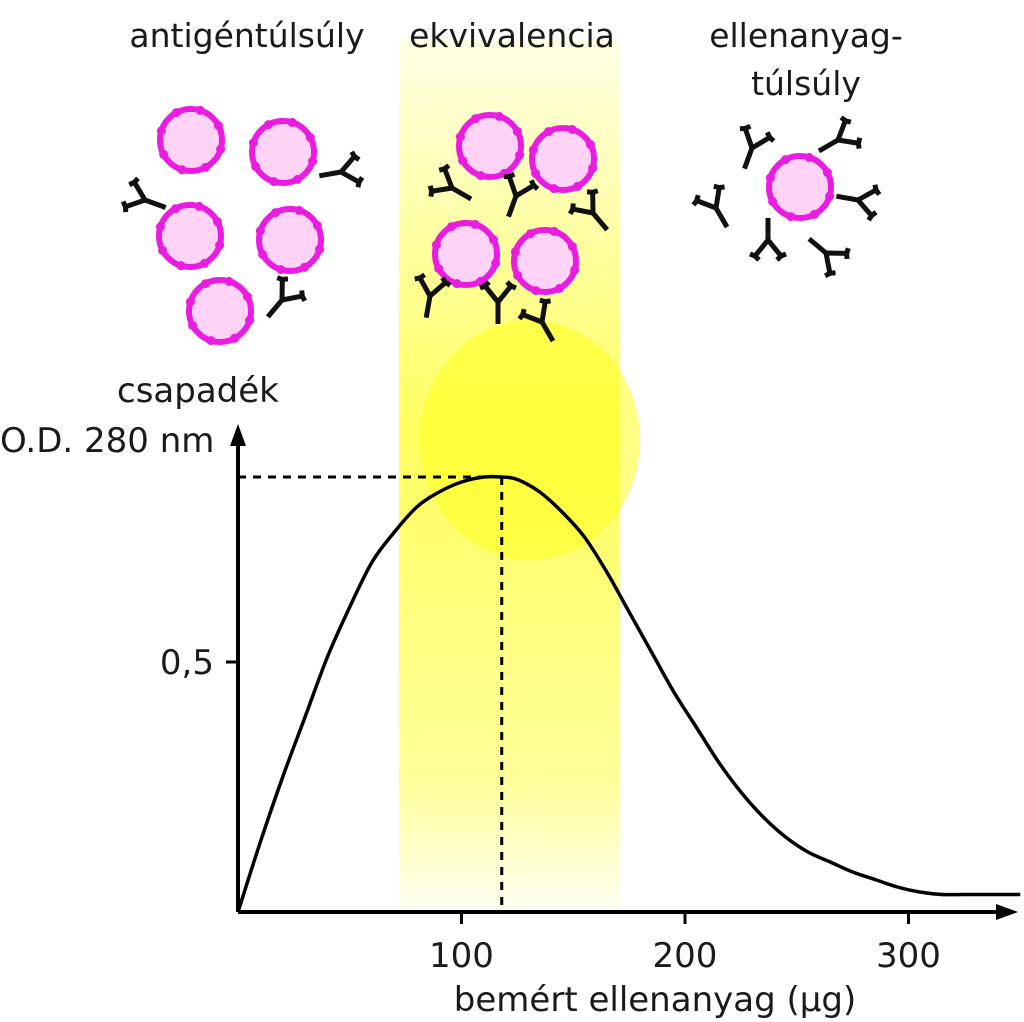 The width and height of the screenshot is (1024, 1022). What do you see at coordinates (806, 35) in the screenshot?
I see `zone-label-antibody-excess-line1: ellenanyag-` at bounding box center [806, 35].